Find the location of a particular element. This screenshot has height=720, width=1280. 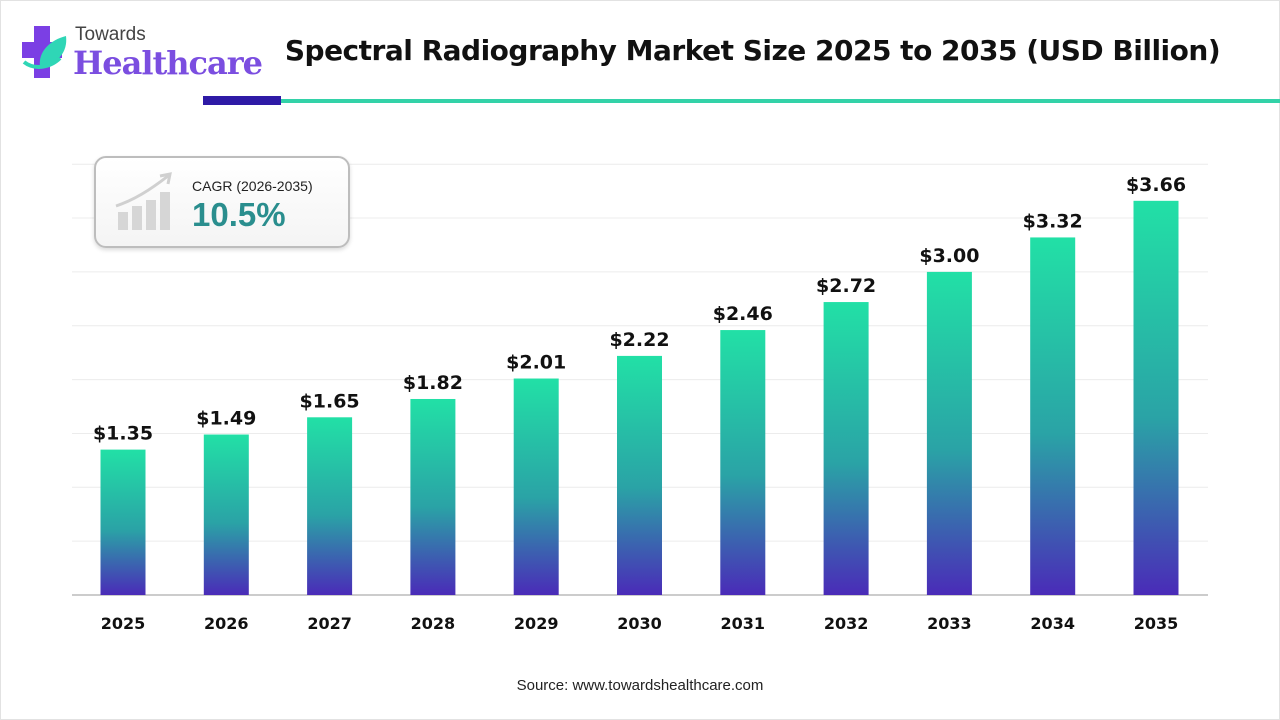

x-tick-label: 2033 is located at coordinates (949, 623).